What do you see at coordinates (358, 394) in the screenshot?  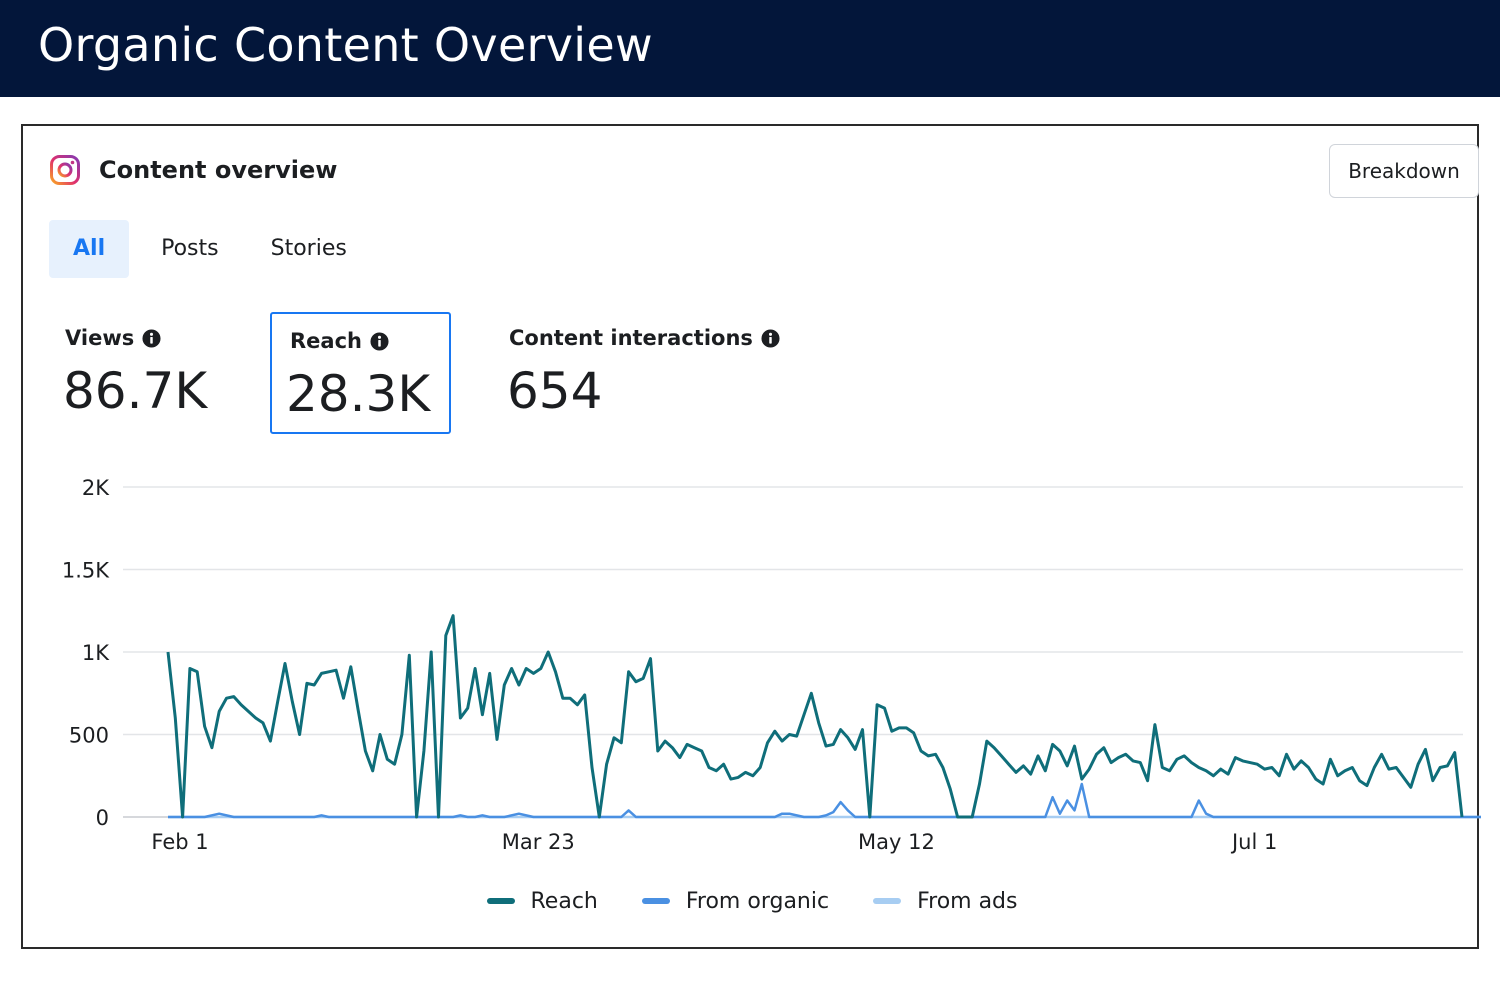 I see `metric-reach-value: 28.3K` at bounding box center [358, 394].